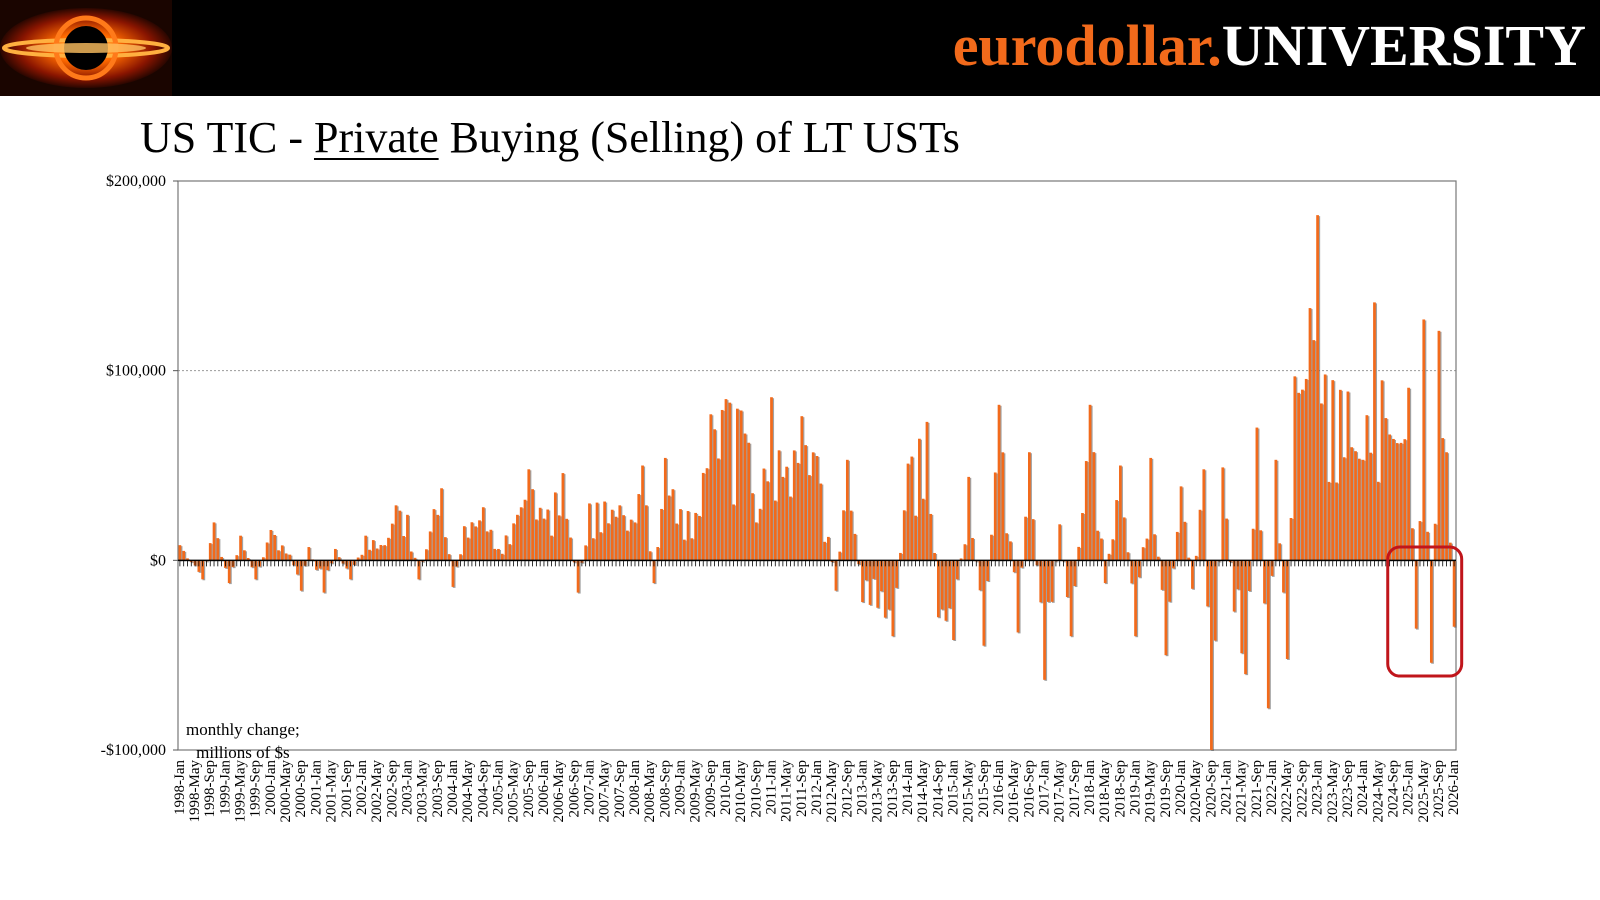  I want to click on x-tick-label: 2018-Sep, so click(1120, 789).